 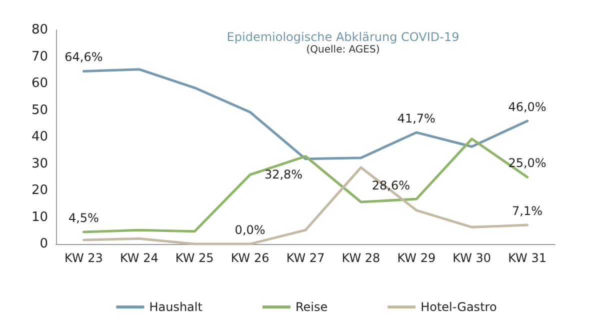 What do you see at coordinates (39, 137) in the screenshot?
I see `y-tick-label: 40` at bounding box center [39, 137].